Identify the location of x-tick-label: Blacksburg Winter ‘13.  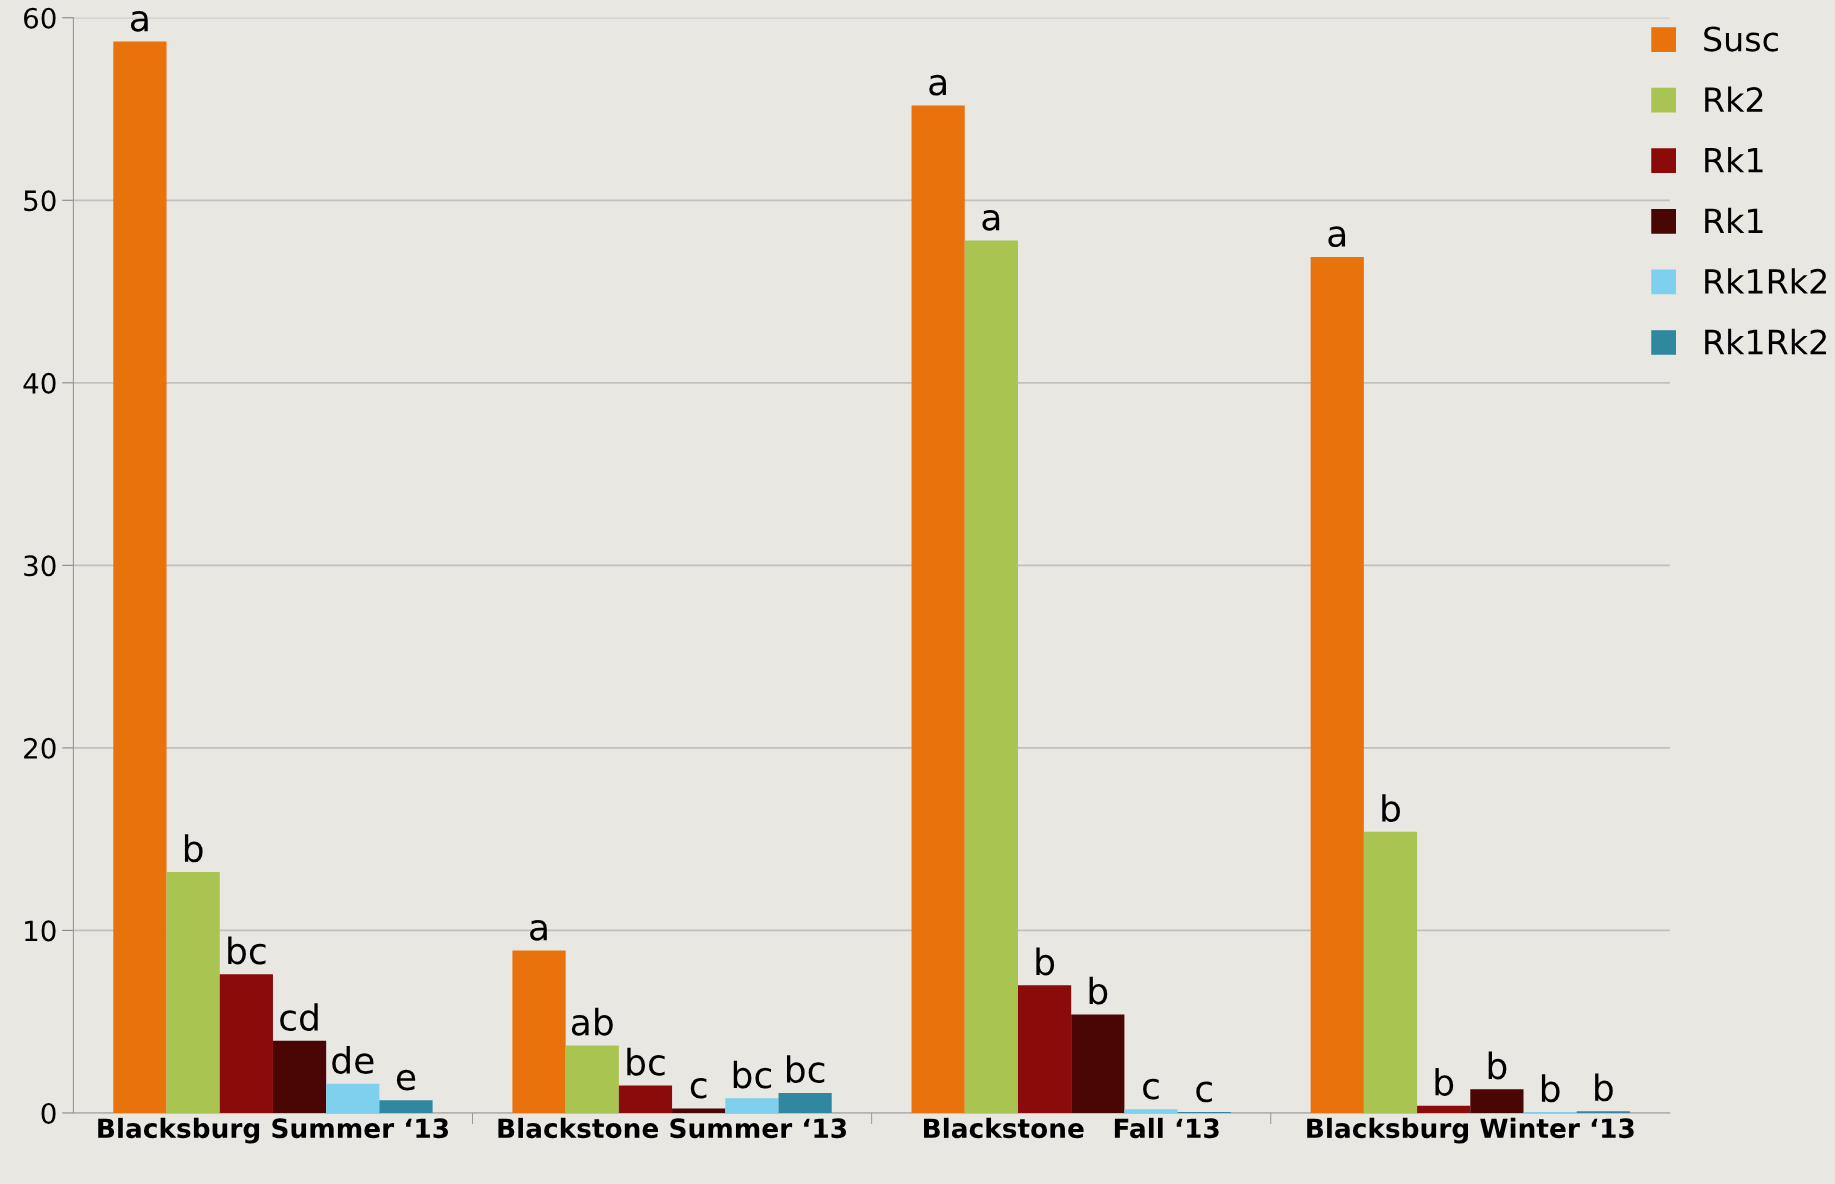
(1470, 1130).